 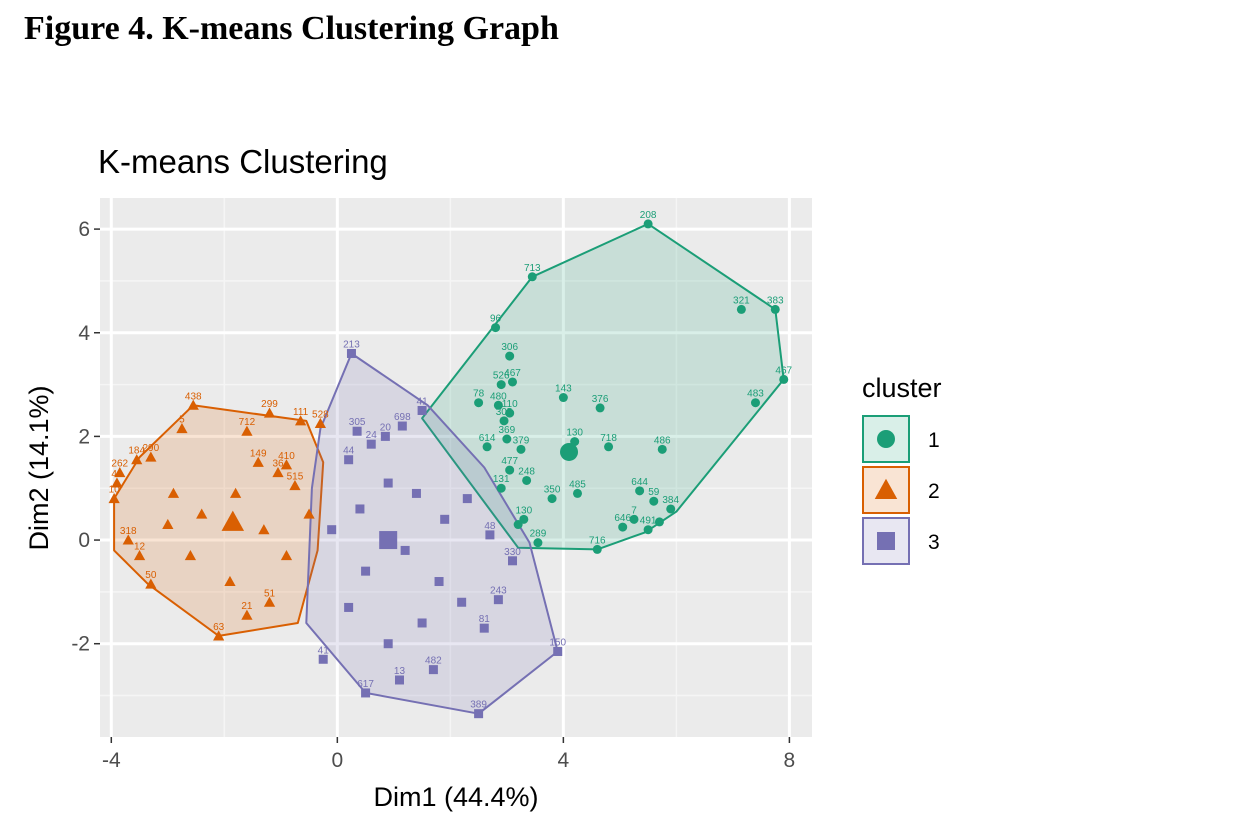 I want to click on cluster-1-point-label: 716, so click(x=597, y=540).